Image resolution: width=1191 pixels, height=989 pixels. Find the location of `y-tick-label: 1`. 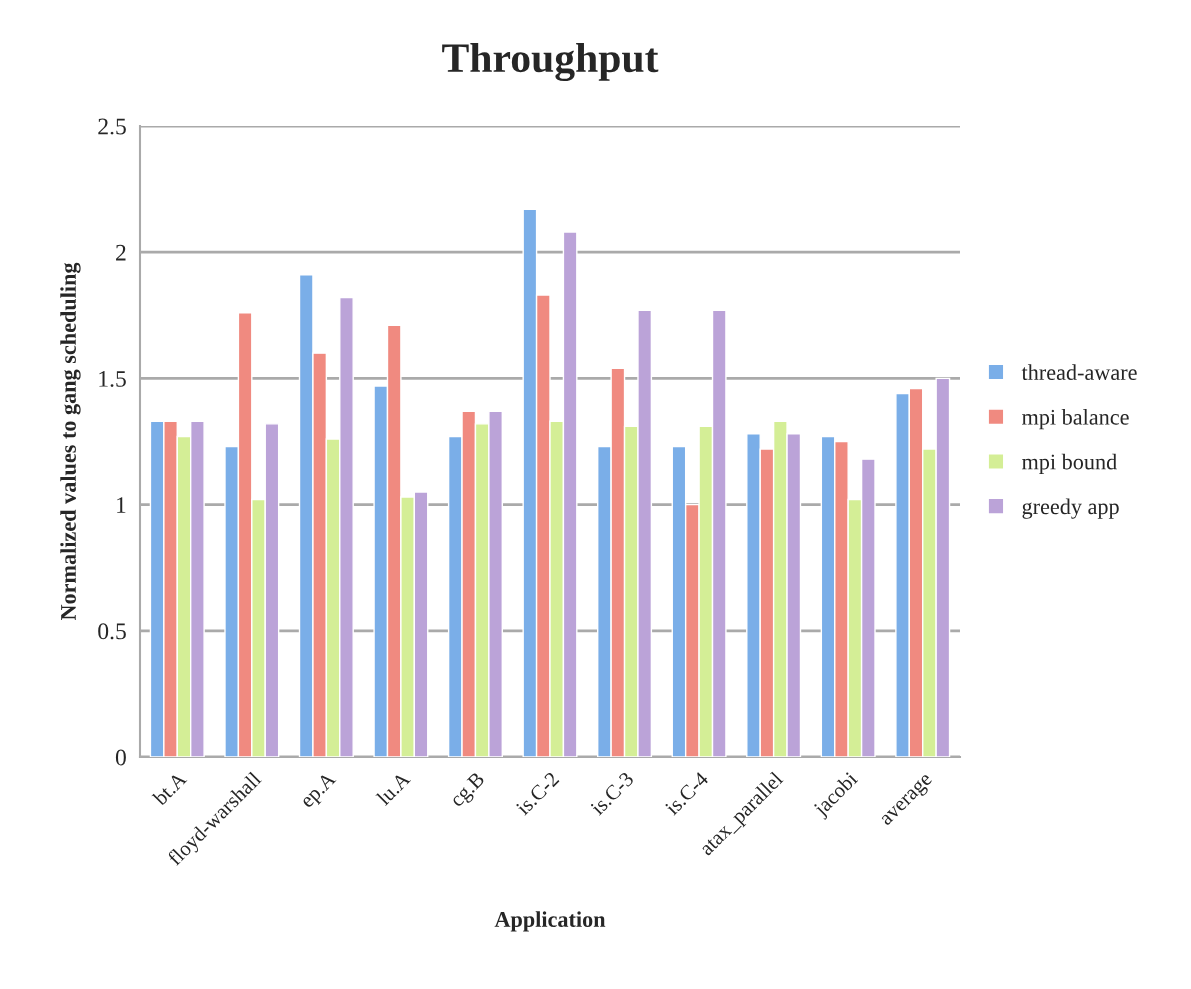

y-tick-label: 1 is located at coordinates (121, 505).